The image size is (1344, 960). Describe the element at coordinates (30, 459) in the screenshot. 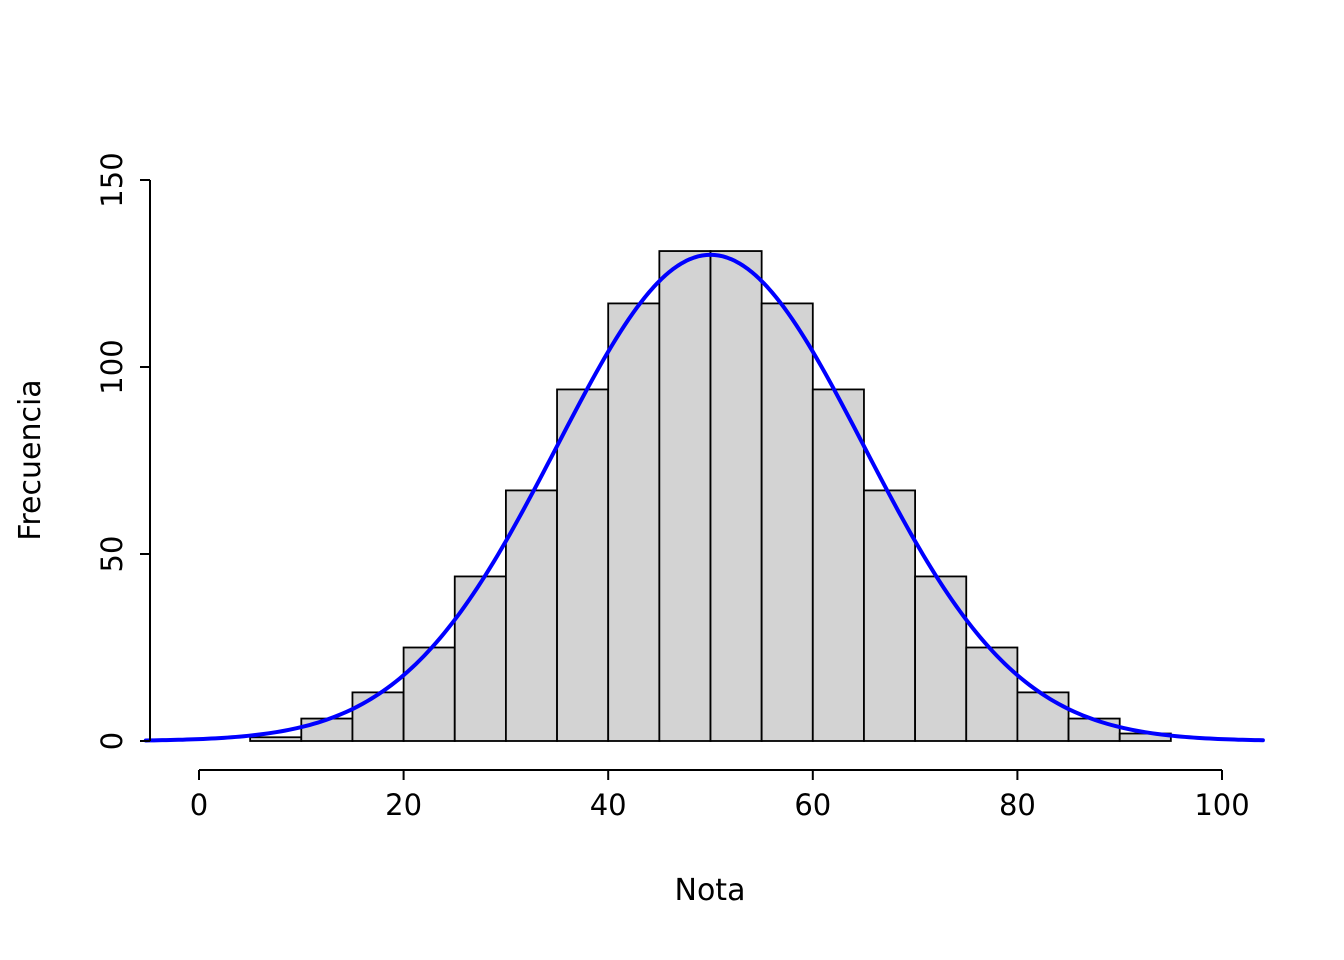

I see `y-axis-title: Frecuencia` at that location.